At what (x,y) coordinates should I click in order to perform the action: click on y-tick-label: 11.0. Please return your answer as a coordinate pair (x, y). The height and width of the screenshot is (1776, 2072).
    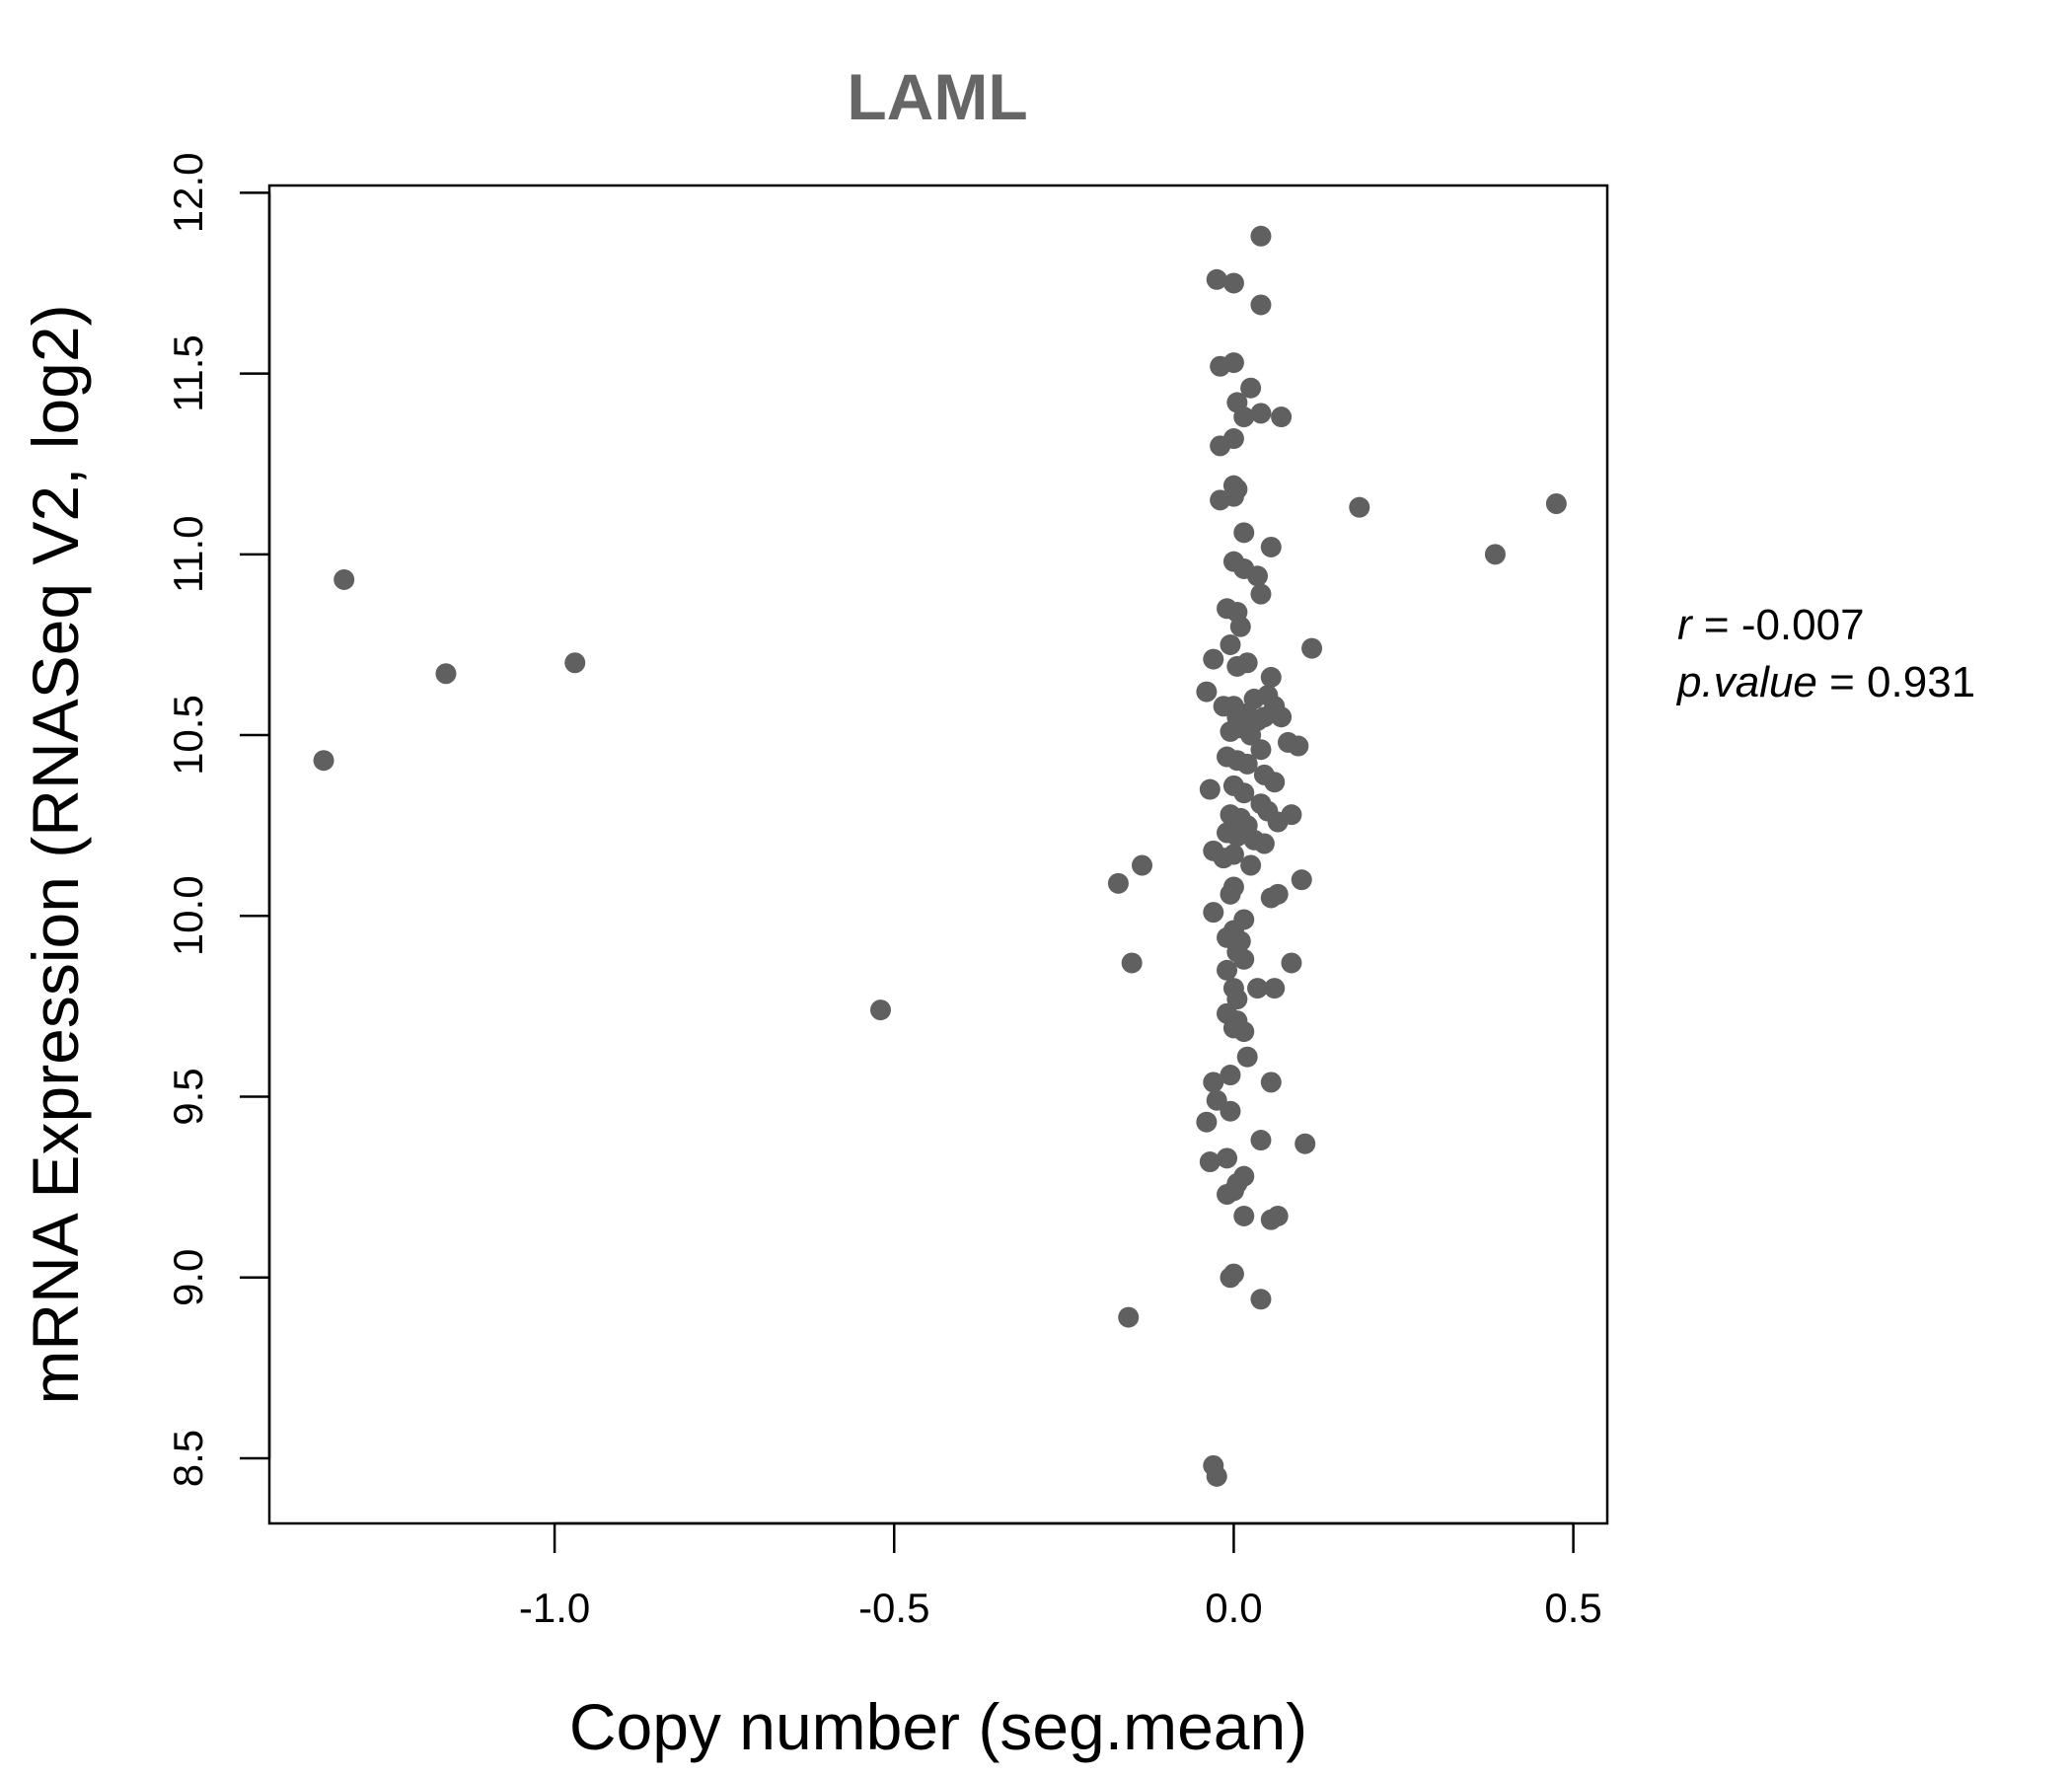
    Looking at the image, I should click on (188, 554).